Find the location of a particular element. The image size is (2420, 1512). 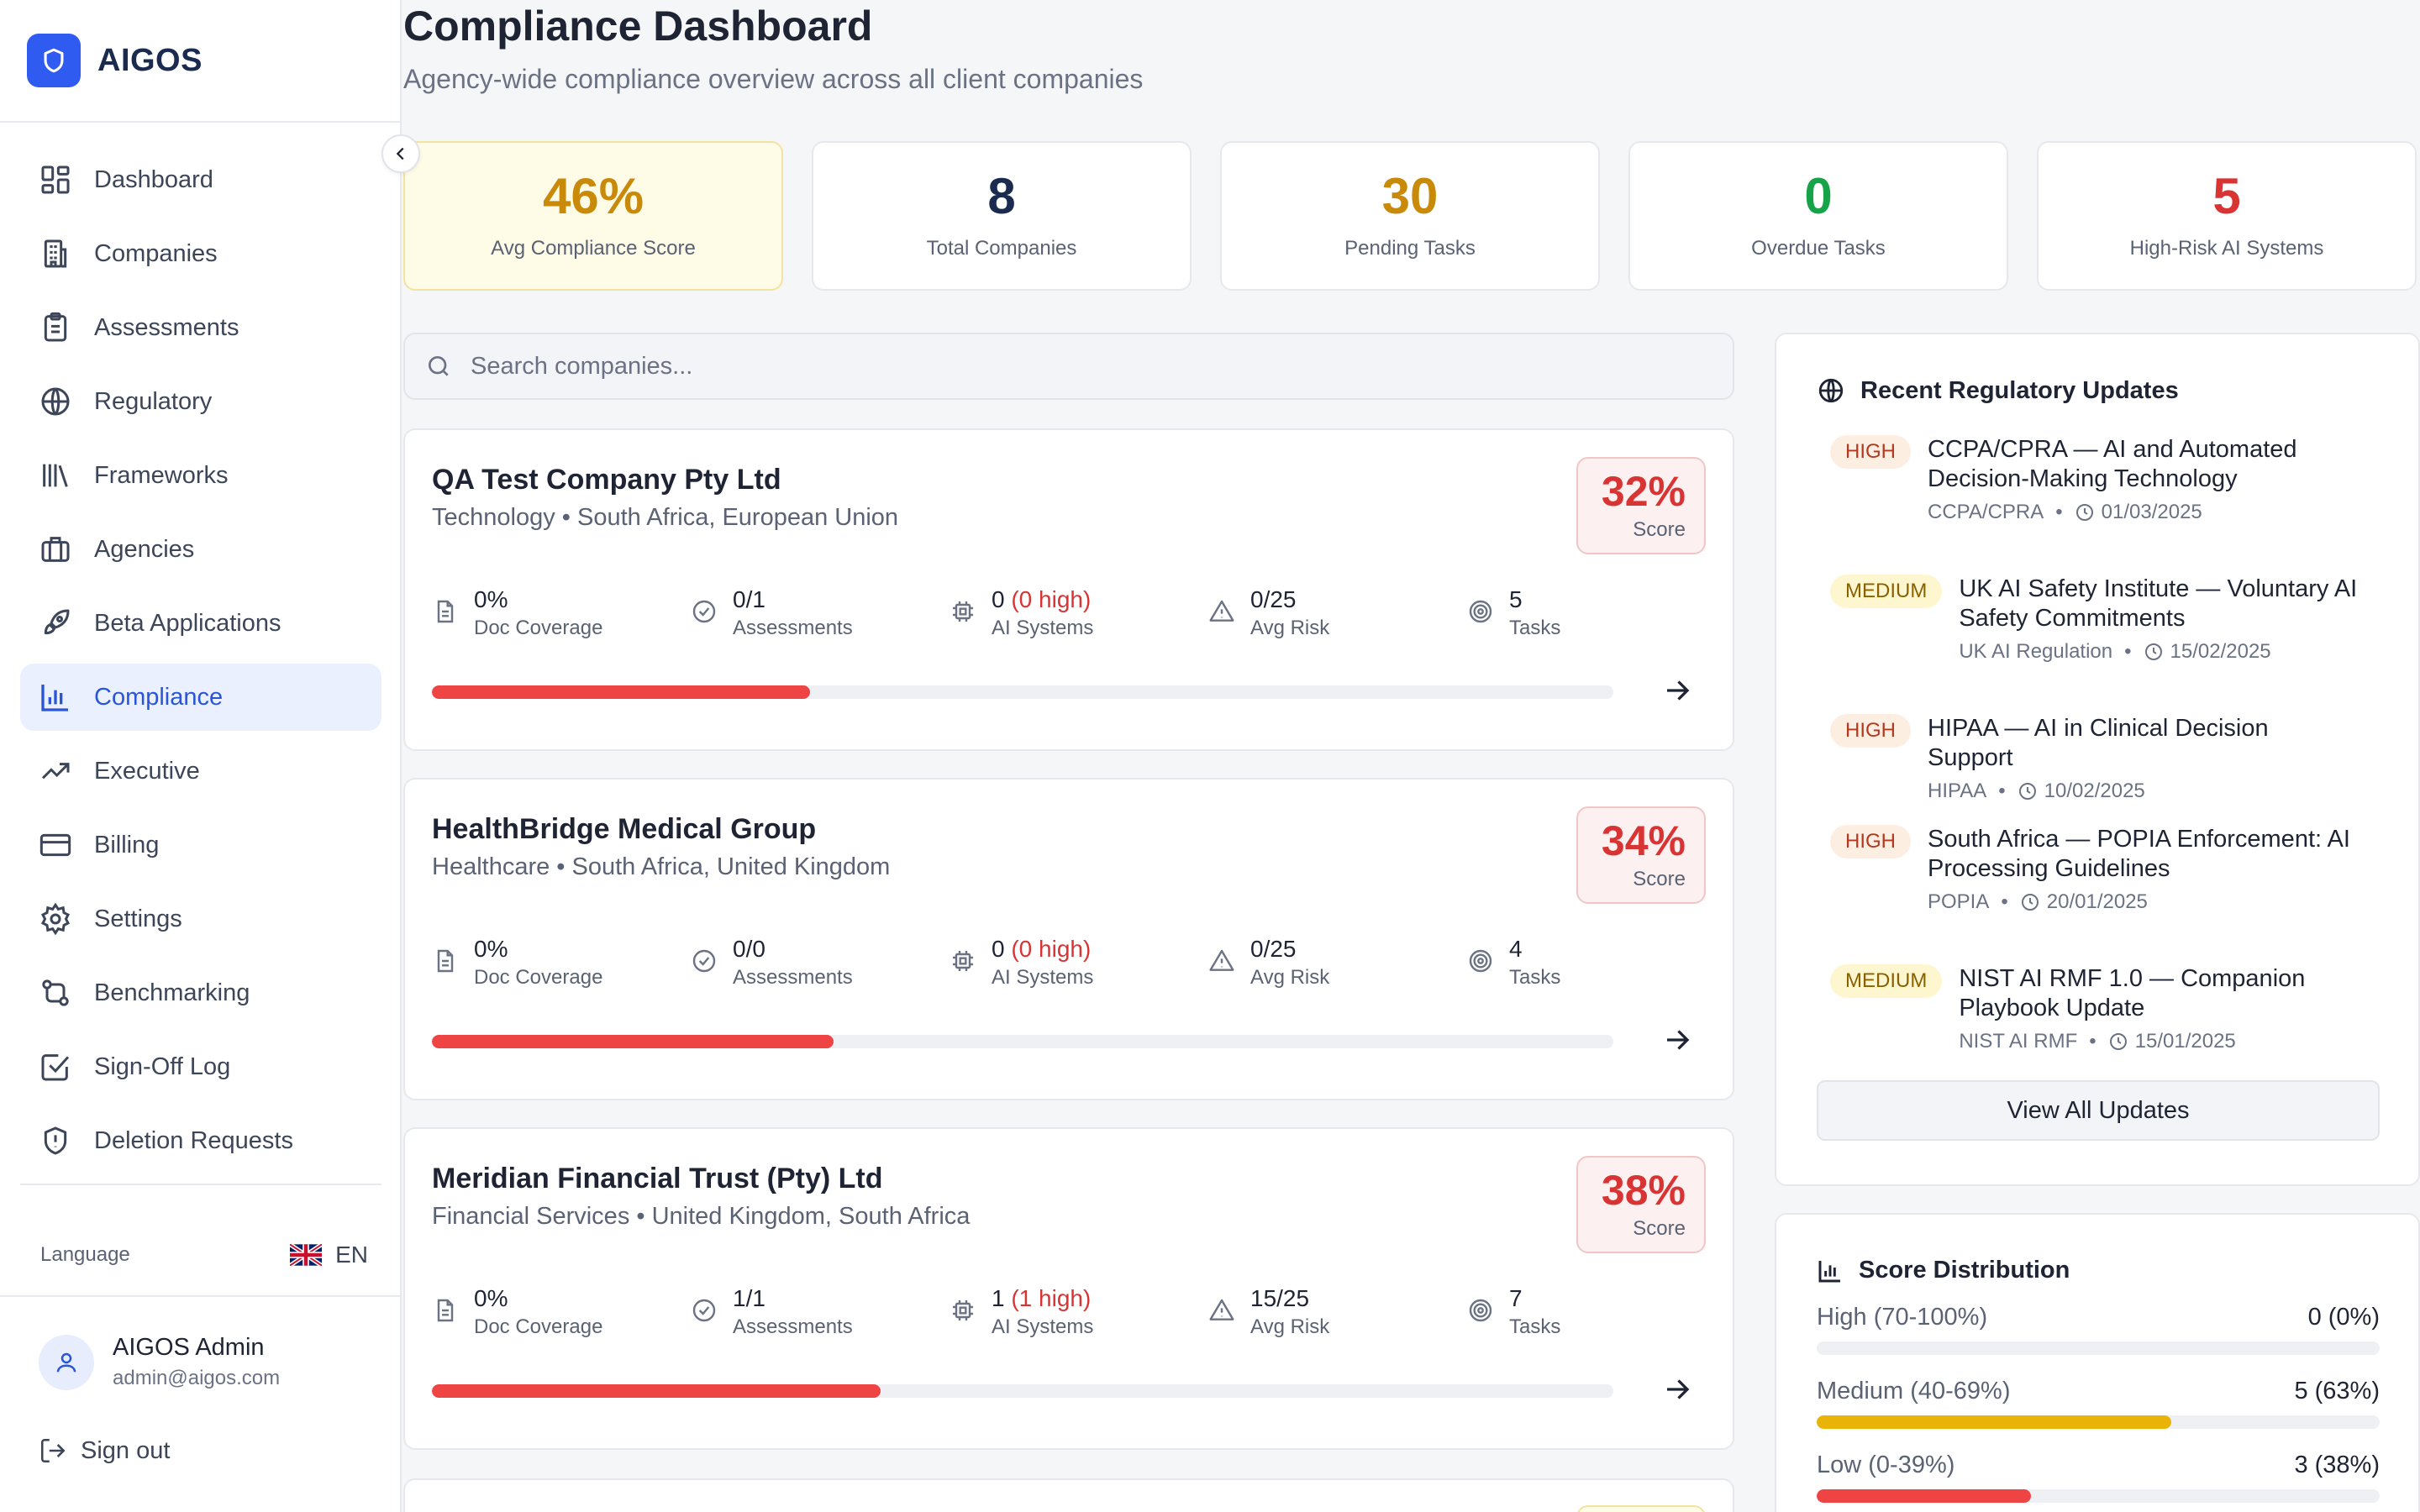

update-meta: NIST AI RMF • 15/01/2025 is located at coordinates (2158, 1041).